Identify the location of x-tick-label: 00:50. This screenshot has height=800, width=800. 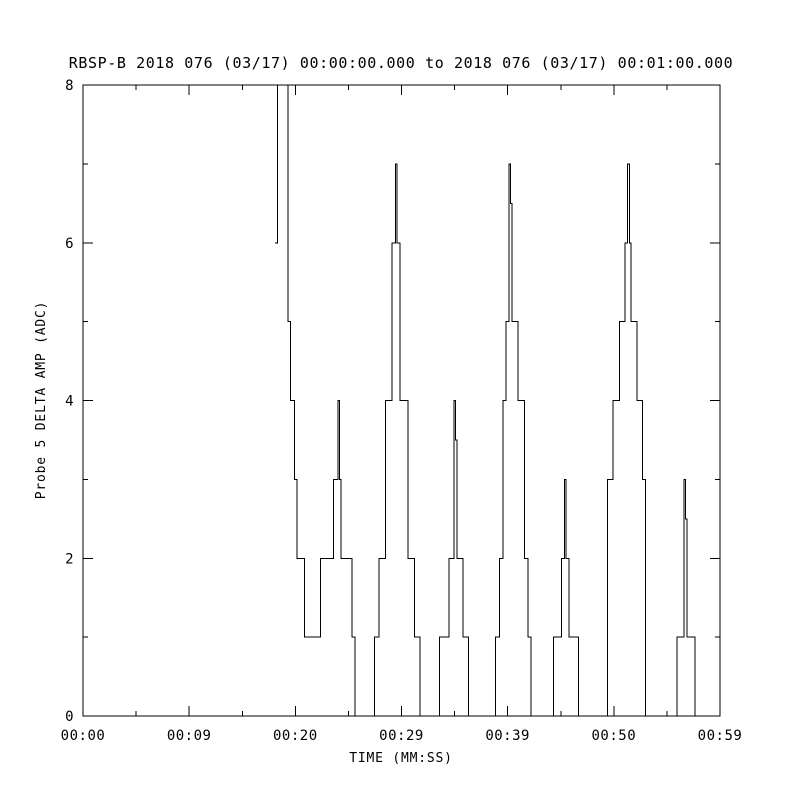
(614, 736).